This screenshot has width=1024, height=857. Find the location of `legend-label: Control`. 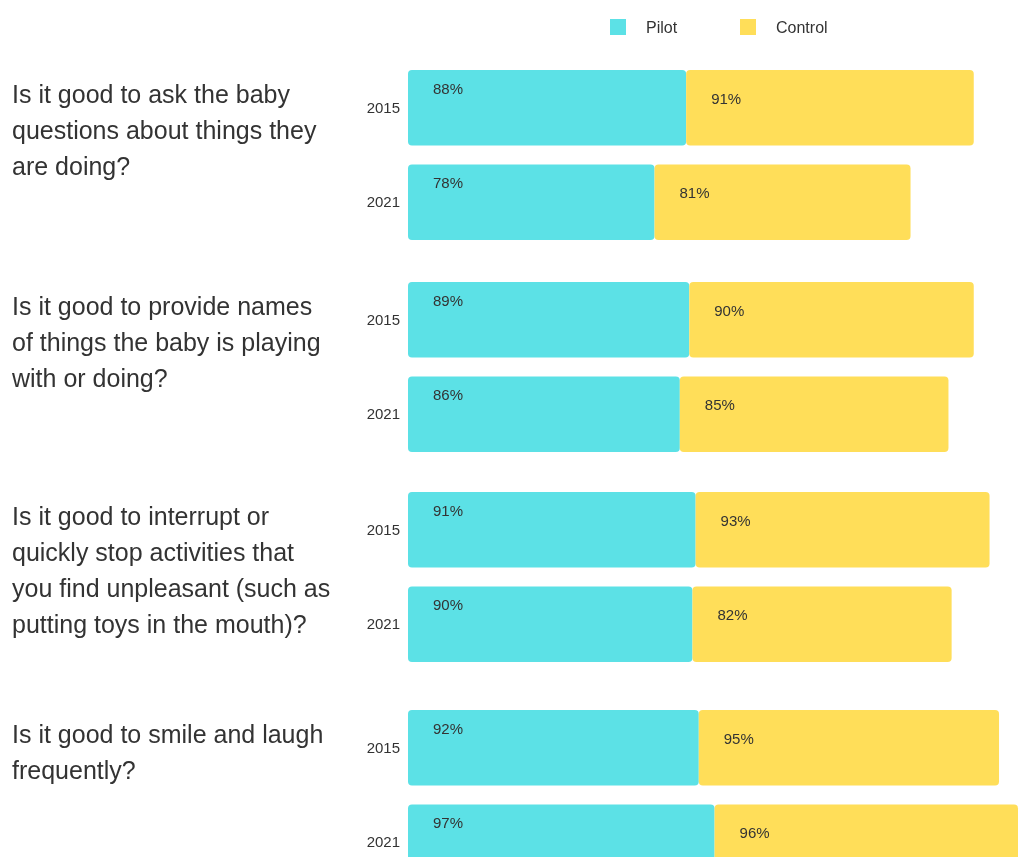

legend-label: Control is located at coordinates (802, 27).